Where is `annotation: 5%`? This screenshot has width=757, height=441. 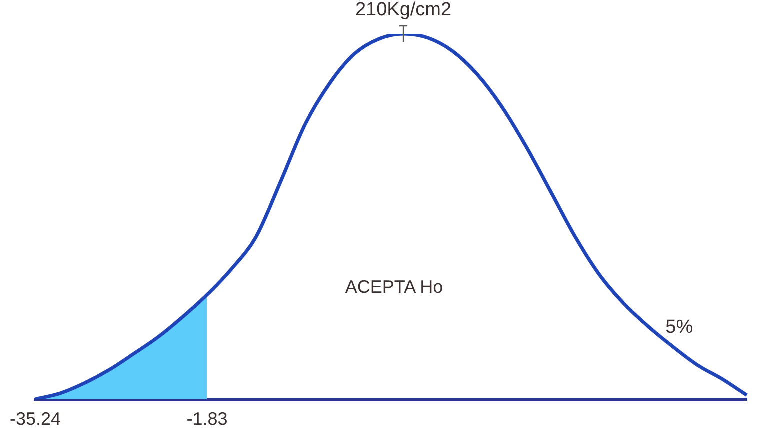 annotation: 5% is located at coordinates (680, 327).